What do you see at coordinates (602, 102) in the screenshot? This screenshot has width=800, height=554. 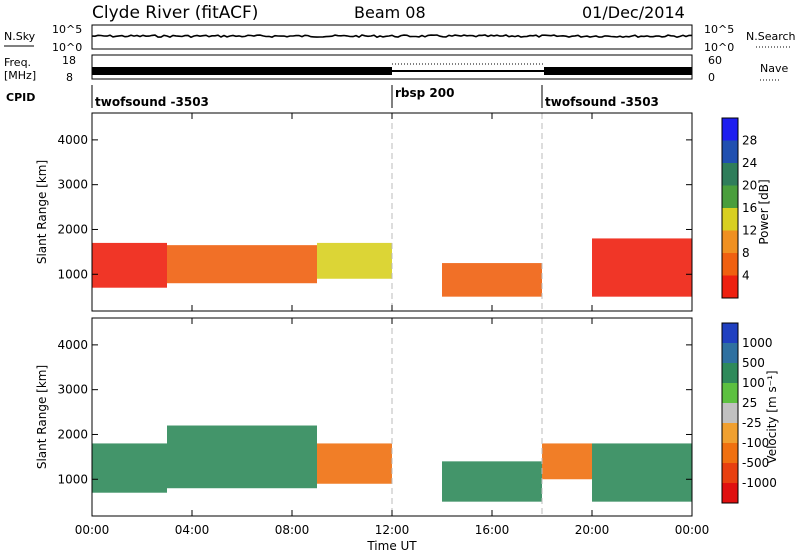 I see `cpid-segment-2: twofsound -3503` at bounding box center [602, 102].